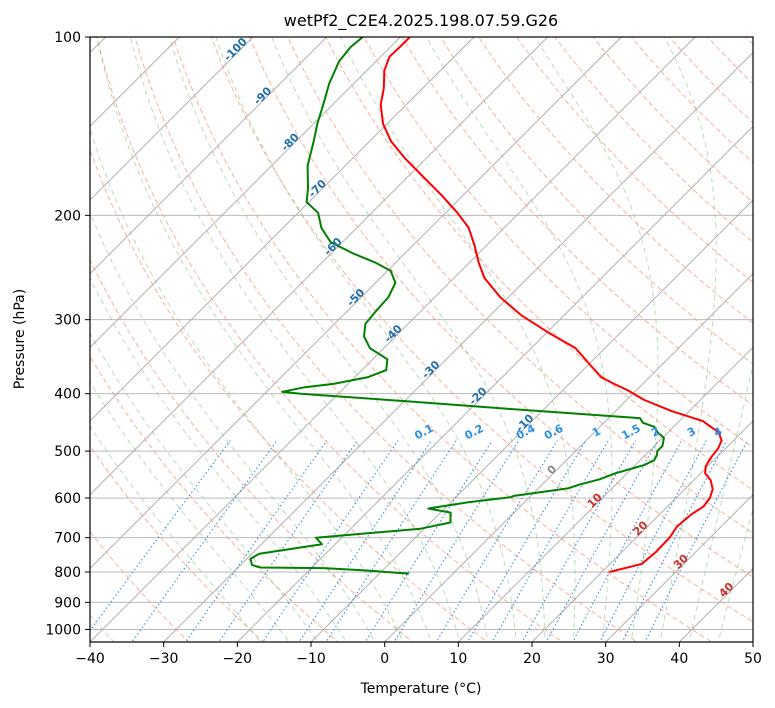 The height and width of the screenshot is (708, 775). What do you see at coordinates (90, 659) in the screenshot?
I see `x-tick-label: −40` at bounding box center [90, 659].